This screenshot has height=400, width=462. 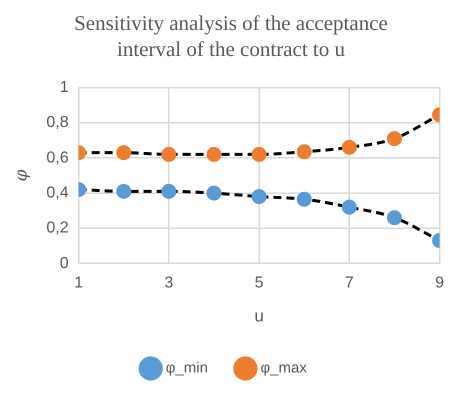 What do you see at coordinates (22, 175) in the screenshot?
I see `y-axis-title: φ` at bounding box center [22, 175].